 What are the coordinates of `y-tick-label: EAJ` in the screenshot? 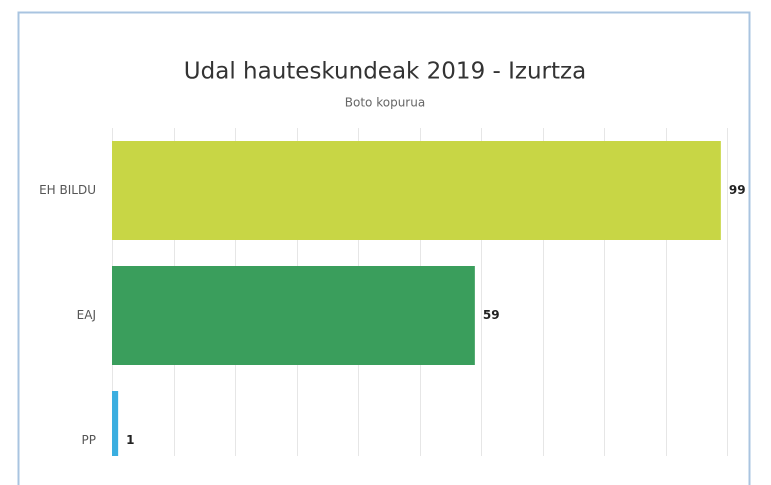 It's located at (86, 315).